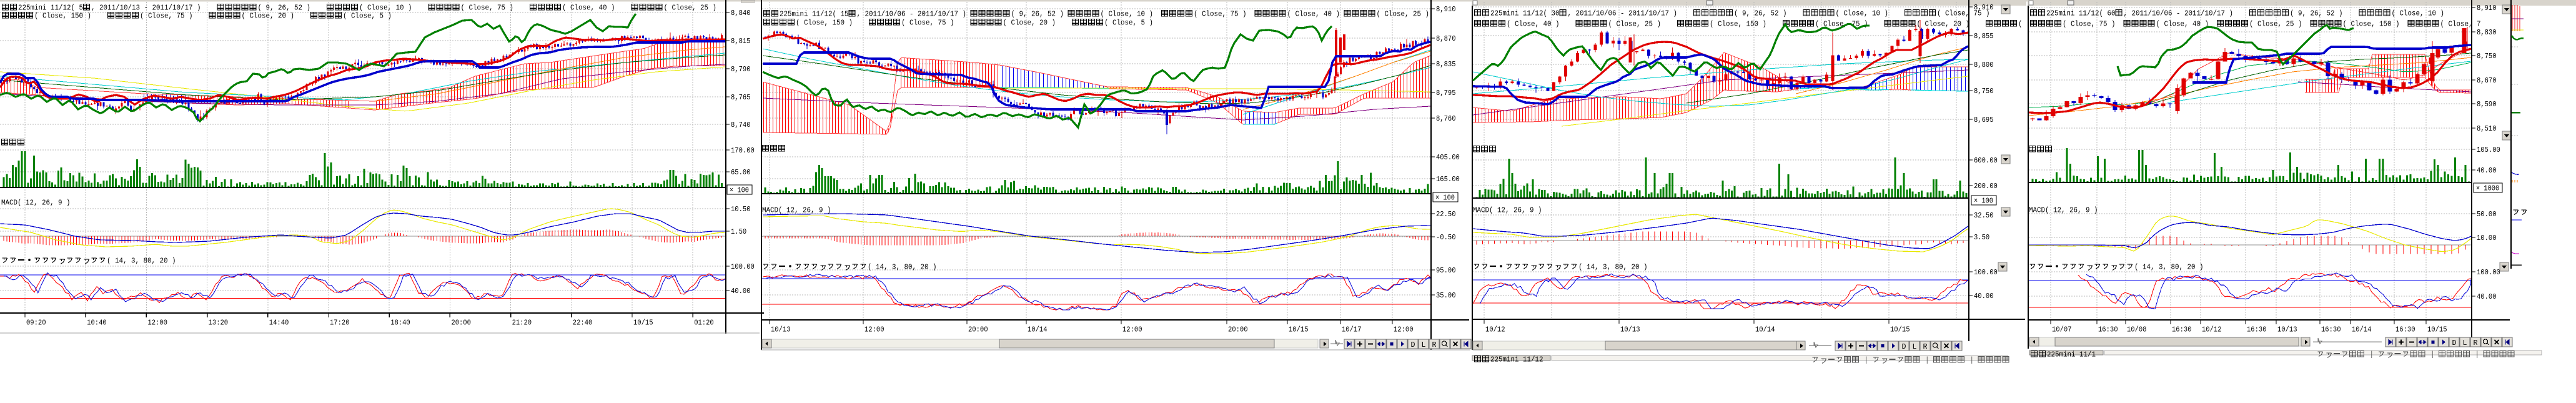  What do you see at coordinates (1238, 330) in the screenshot?
I see `svg-text: 20:00` at bounding box center [1238, 330].